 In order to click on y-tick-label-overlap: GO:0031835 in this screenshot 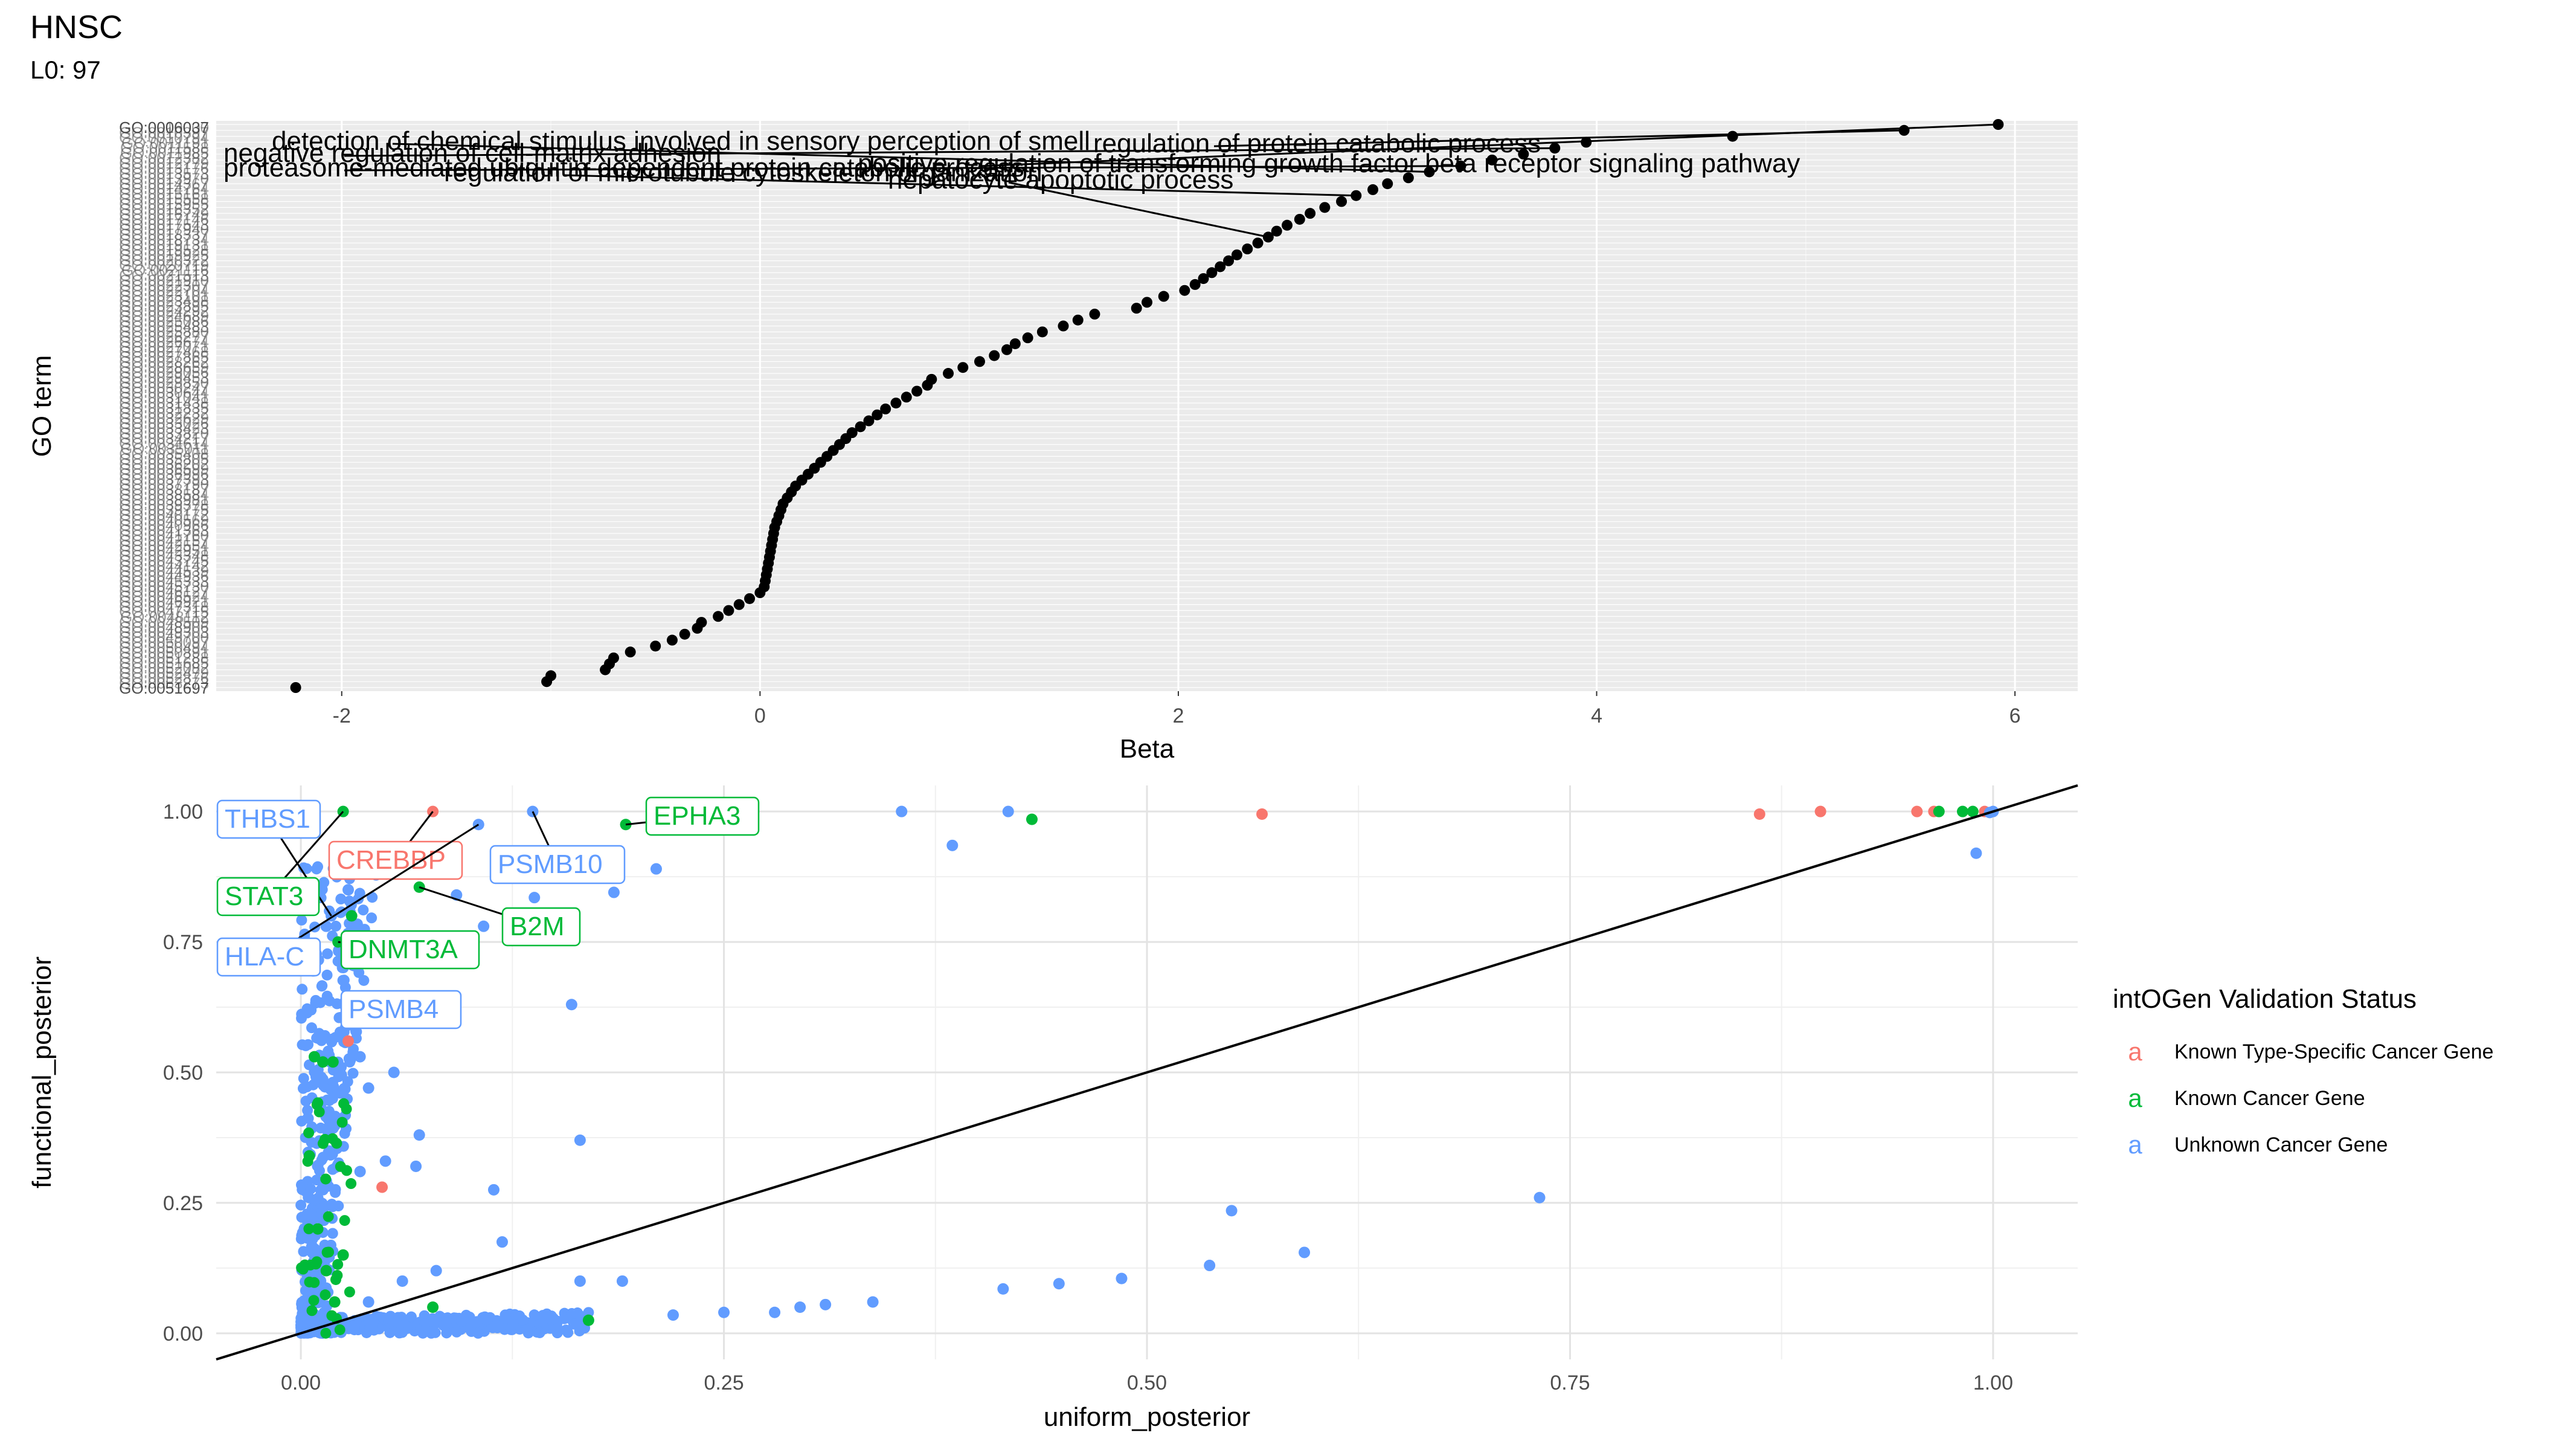, I will do `click(164, 408)`.